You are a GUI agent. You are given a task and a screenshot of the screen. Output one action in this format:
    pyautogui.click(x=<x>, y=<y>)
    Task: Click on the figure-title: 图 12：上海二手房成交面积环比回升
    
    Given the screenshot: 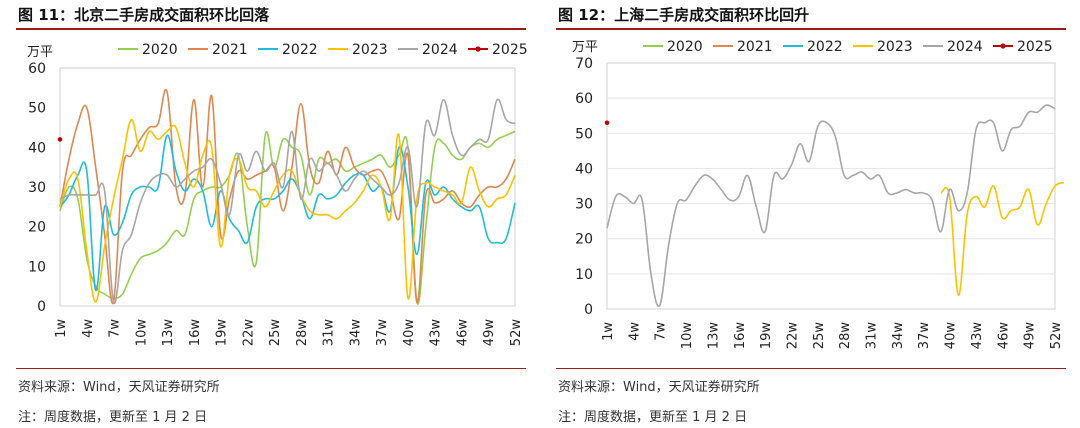 What is the action you would take?
    pyautogui.click(x=684, y=15)
    